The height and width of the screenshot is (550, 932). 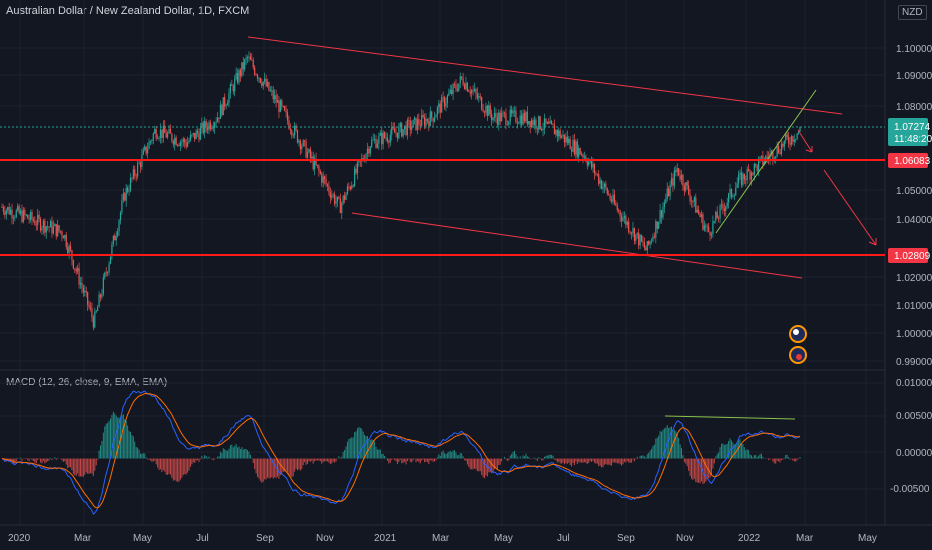 What do you see at coordinates (766, 161) in the screenshot?
I see `support-trendline` at bounding box center [766, 161].